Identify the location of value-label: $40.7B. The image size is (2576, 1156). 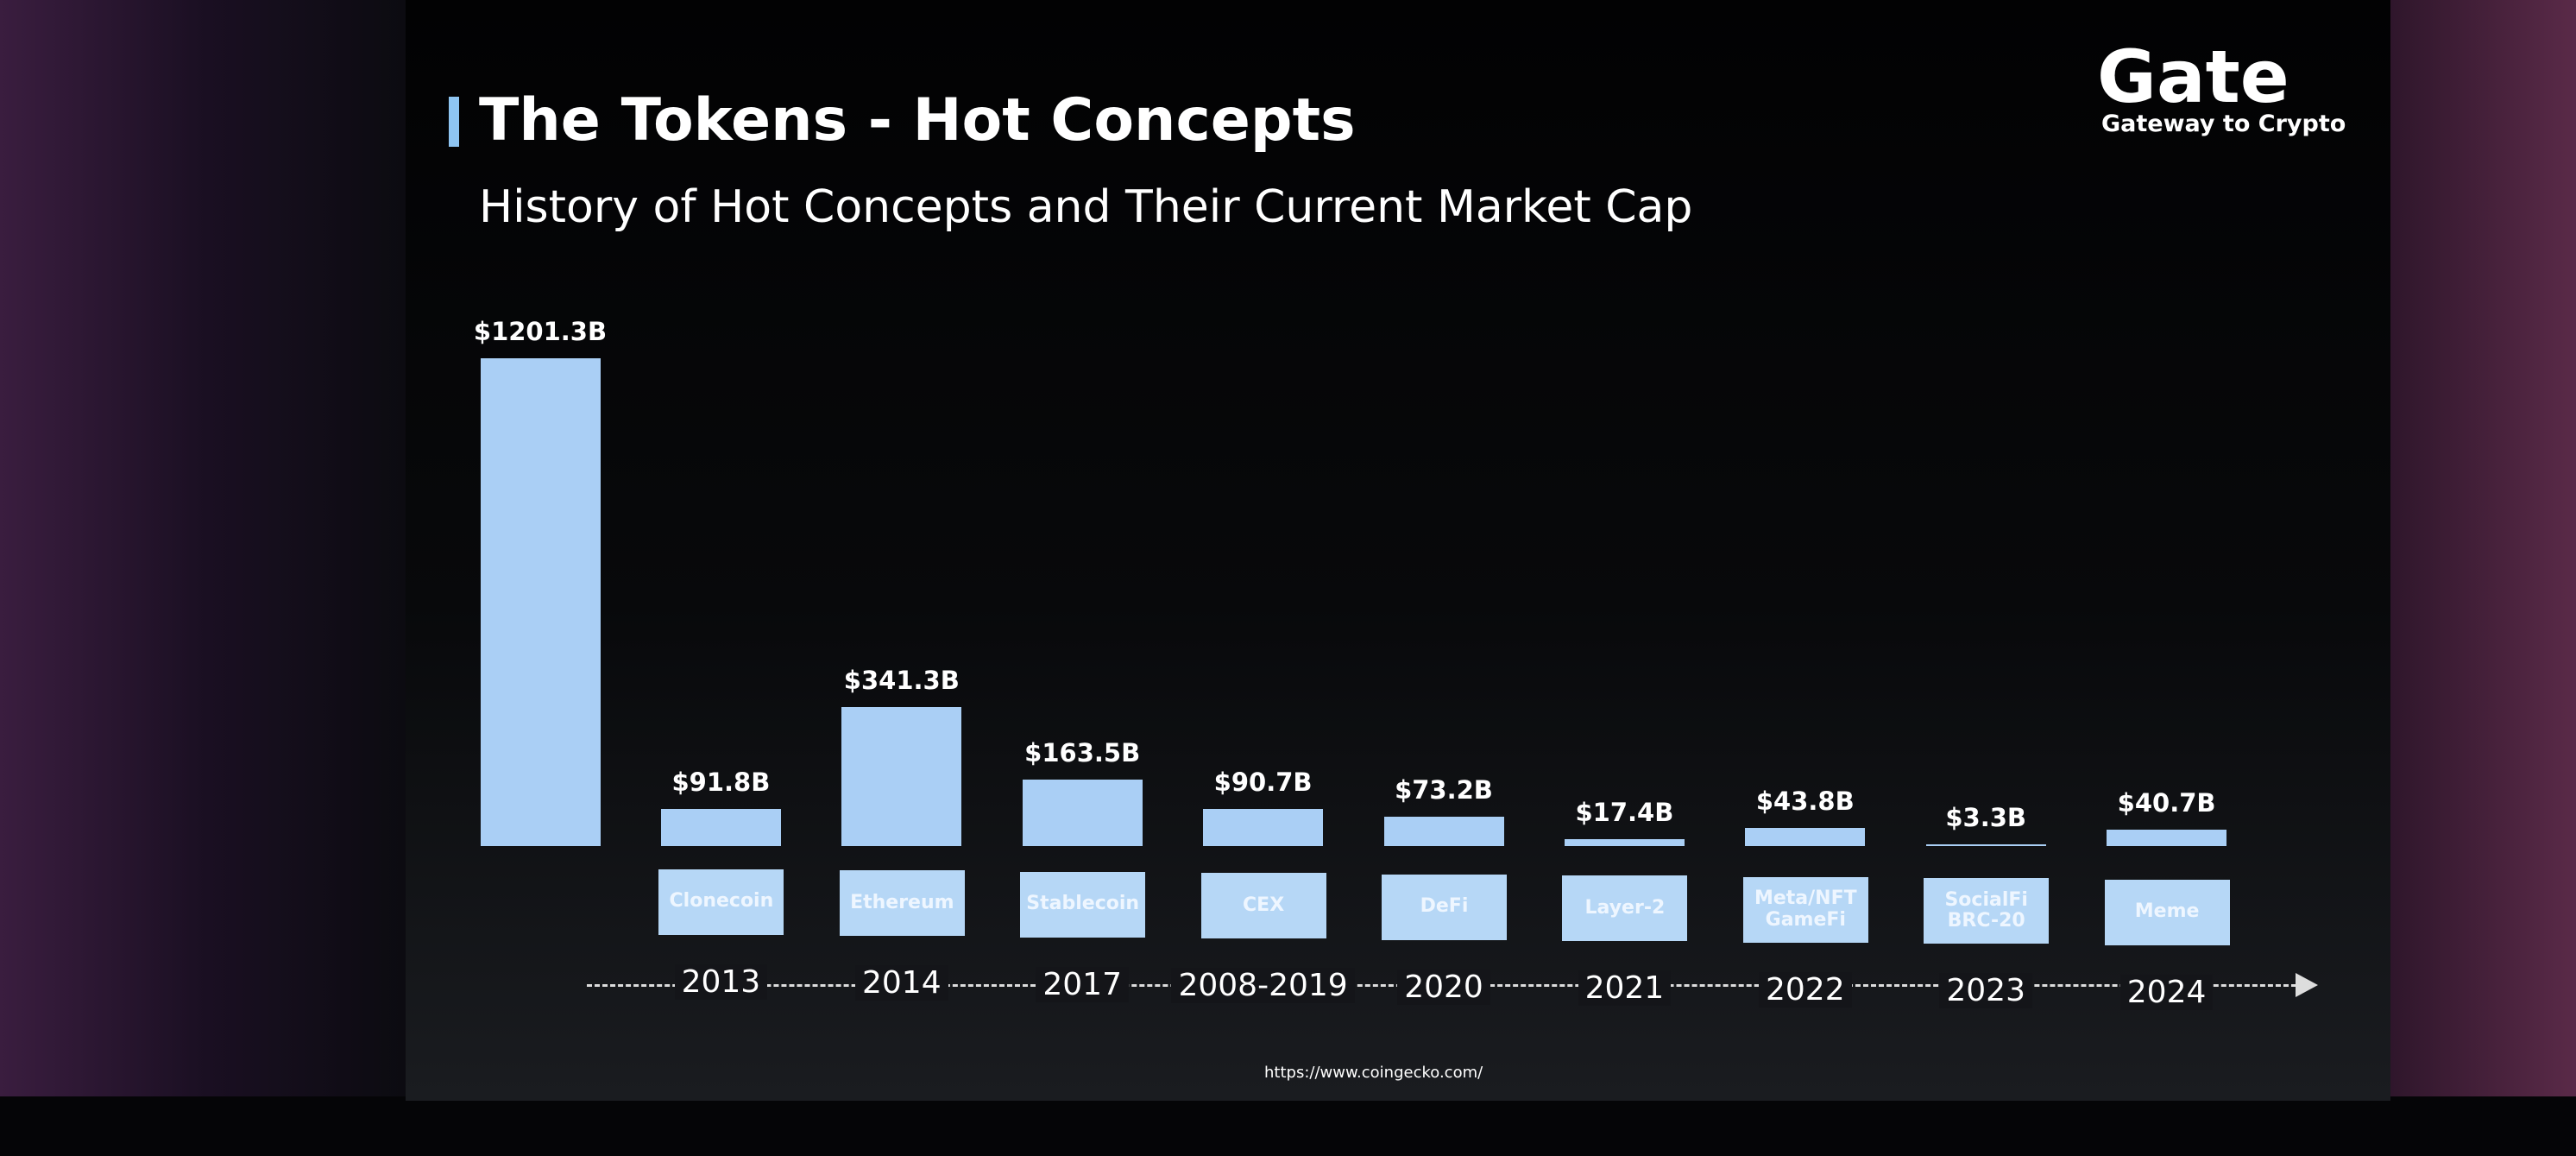
(2167, 803).